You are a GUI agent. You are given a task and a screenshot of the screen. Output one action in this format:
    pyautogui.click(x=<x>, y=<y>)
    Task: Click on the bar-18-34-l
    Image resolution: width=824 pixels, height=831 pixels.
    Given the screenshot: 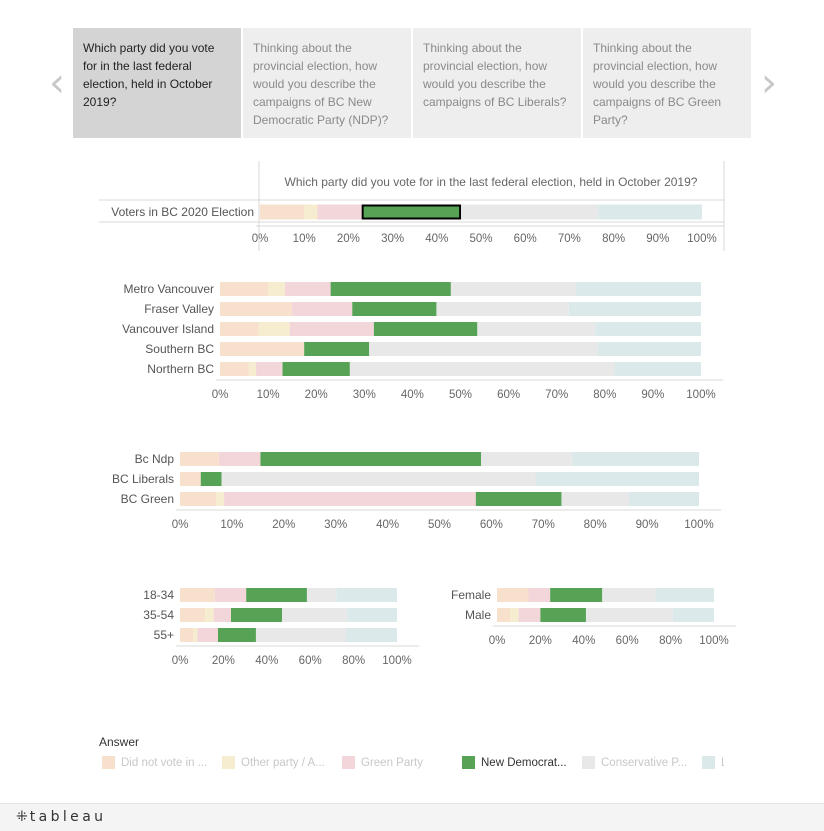 What is the action you would take?
    pyautogui.click(x=366, y=595)
    